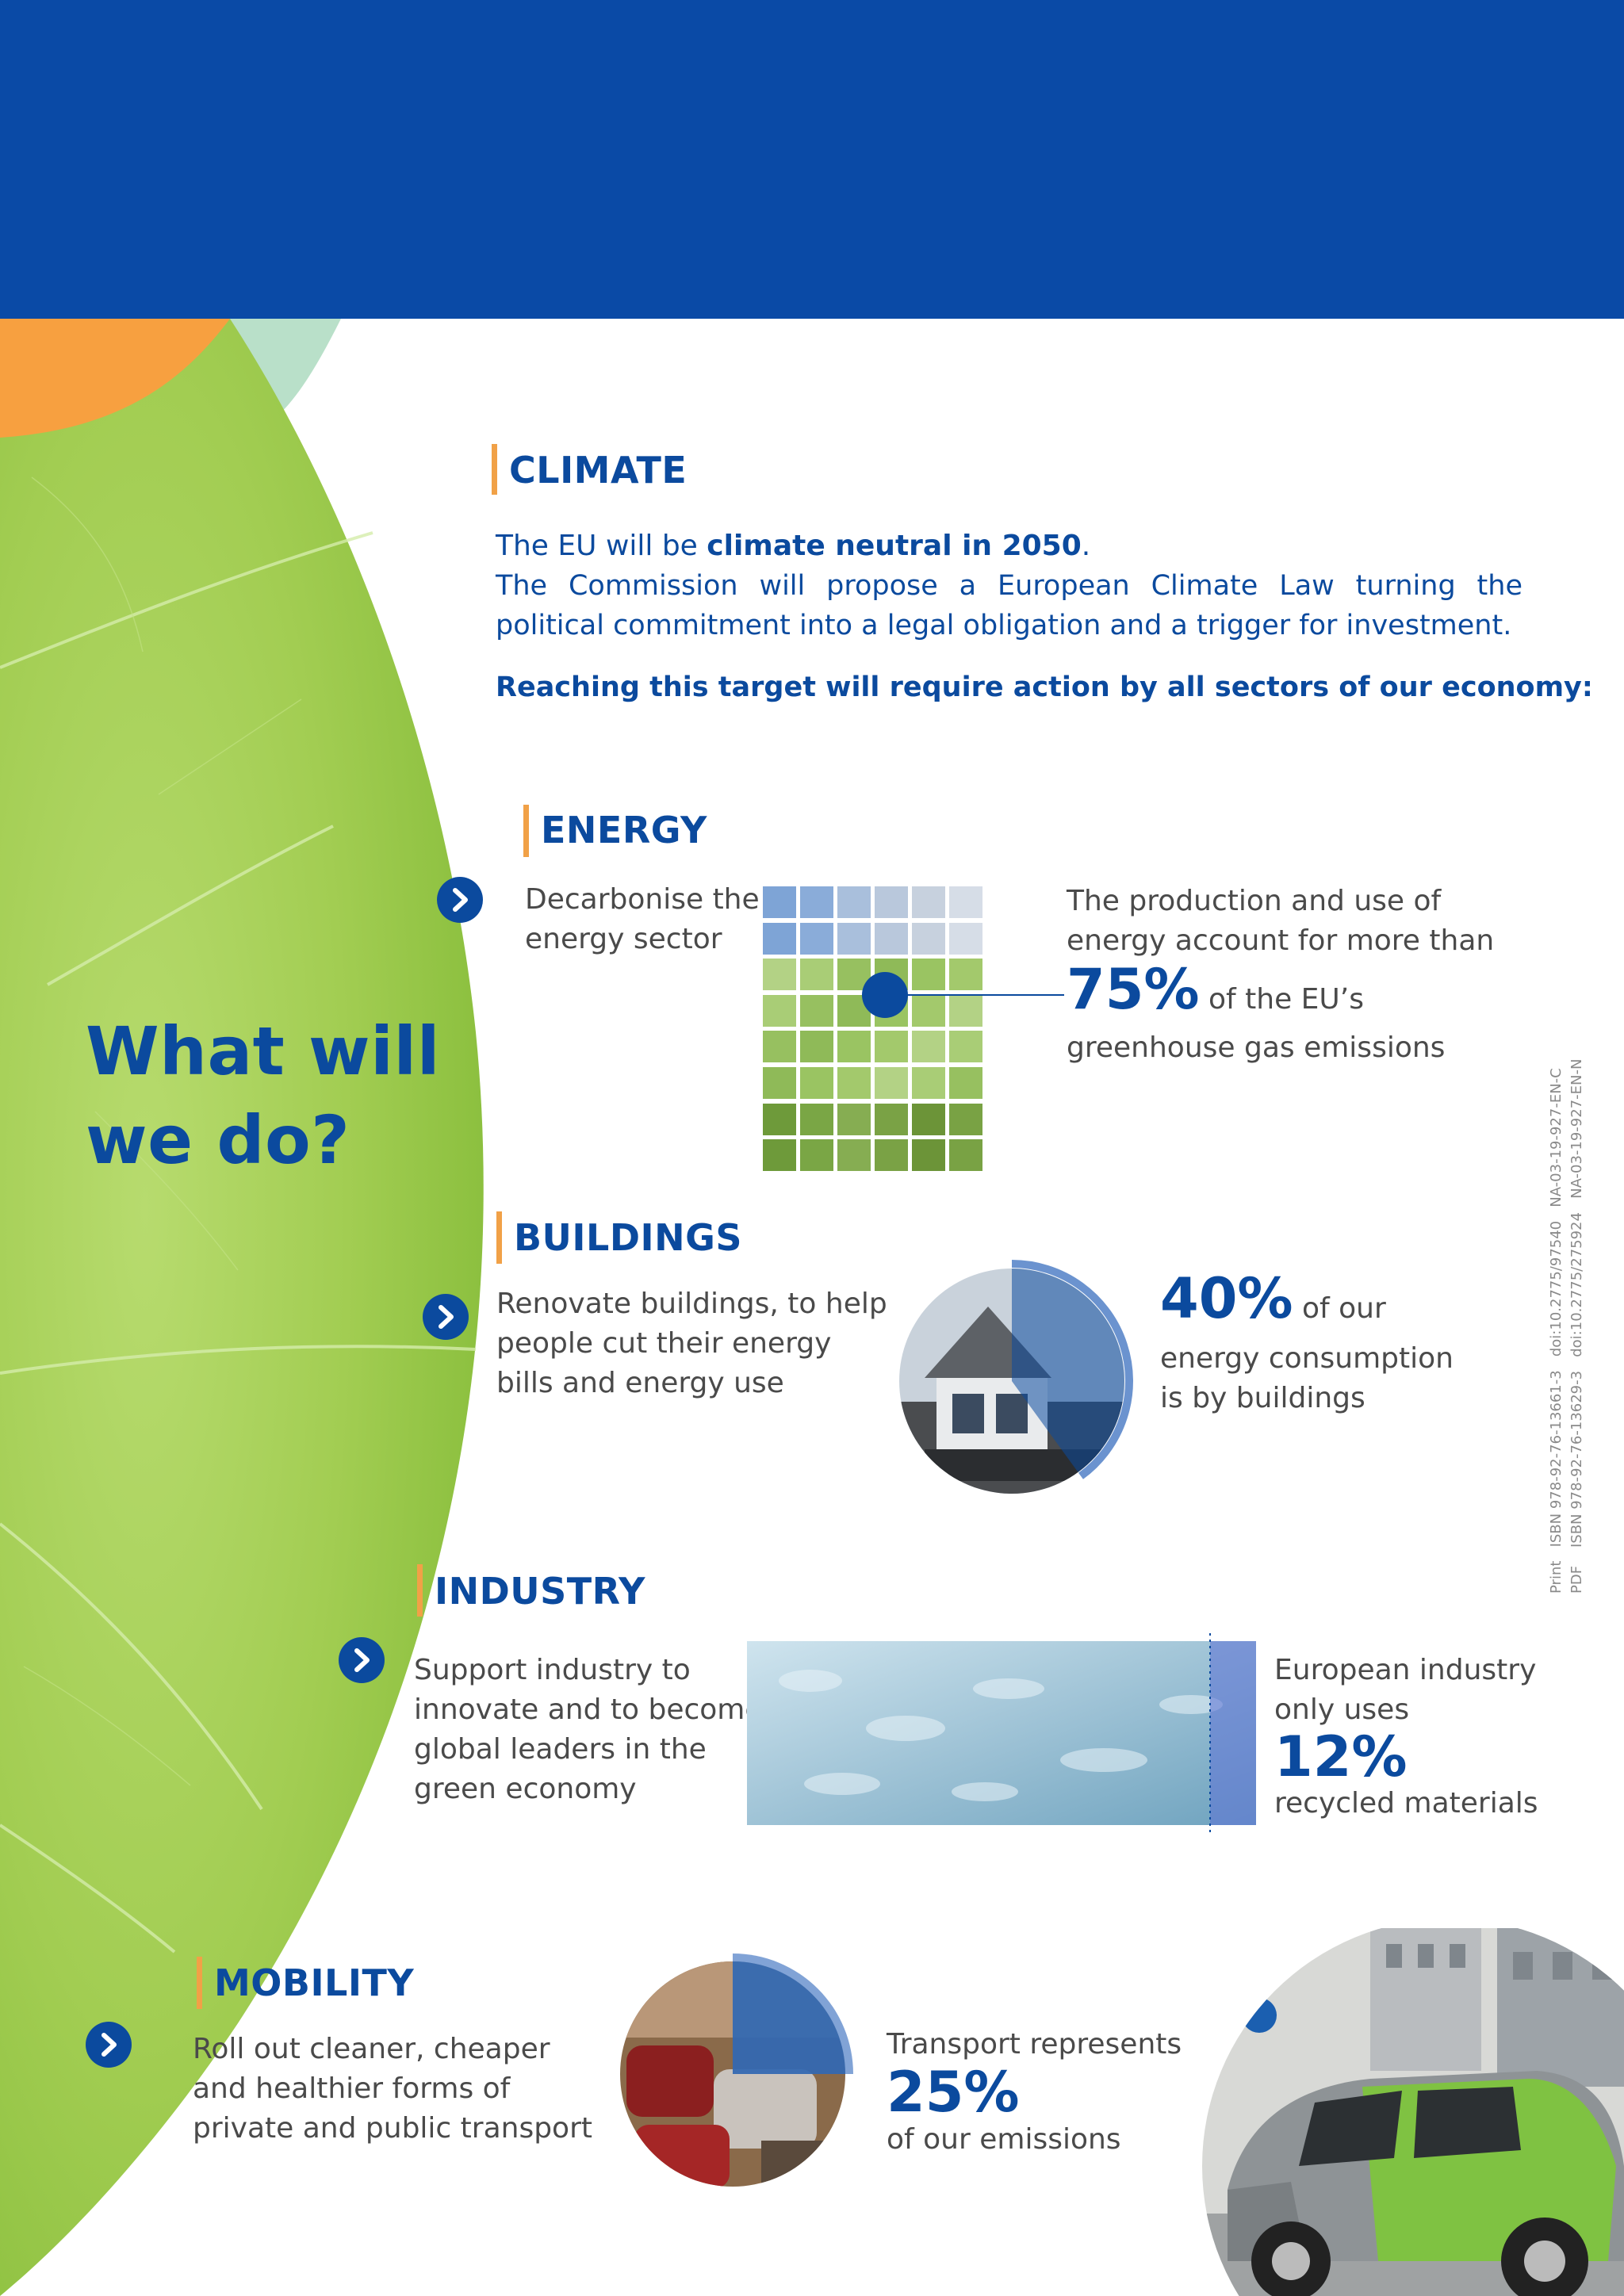 The image size is (1624, 2296). What do you see at coordinates (1004, 2139) in the screenshot?
I see `mobility-fact-line3: of our emissions` at bounding box center [1004, 2139].